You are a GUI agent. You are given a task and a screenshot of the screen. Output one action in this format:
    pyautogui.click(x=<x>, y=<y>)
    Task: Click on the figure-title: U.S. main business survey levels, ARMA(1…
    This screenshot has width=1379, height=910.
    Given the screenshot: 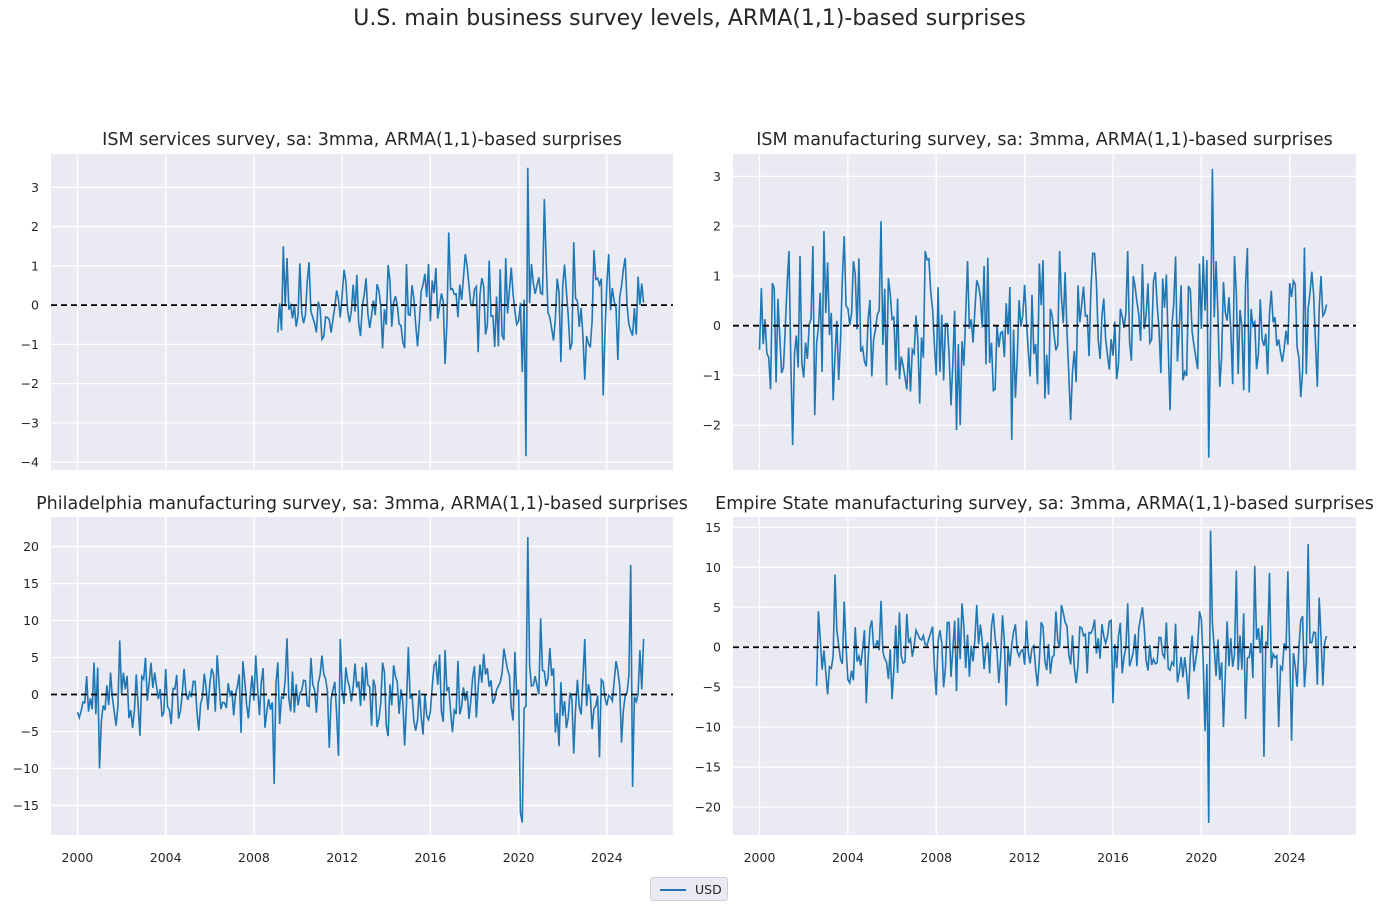 What is the action you would take?
    pyautogui.click(x=689, y=18)
    